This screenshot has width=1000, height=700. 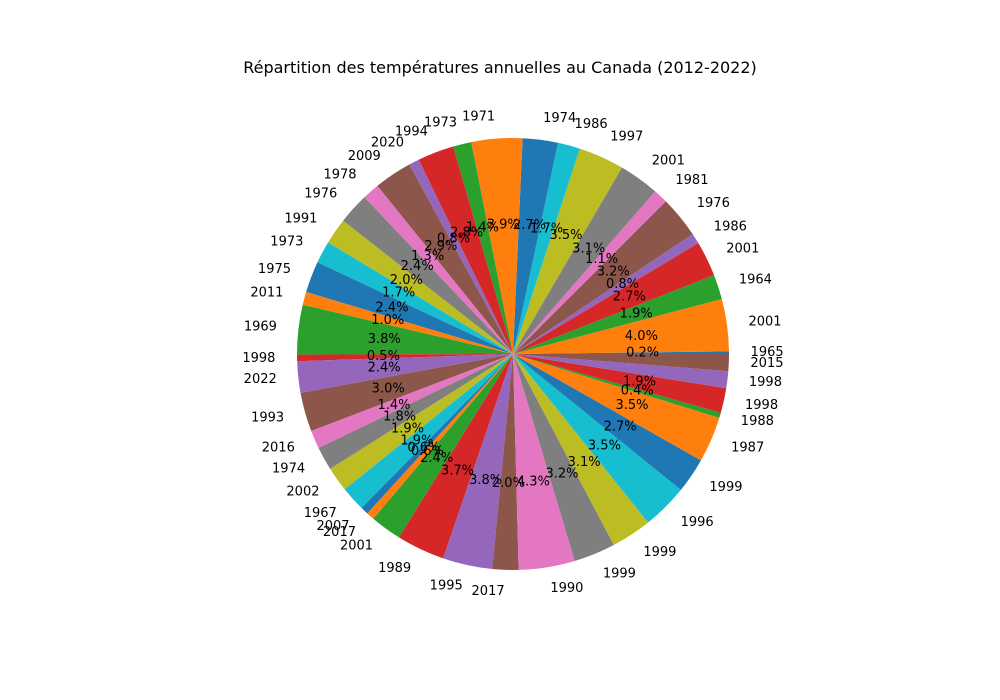 What do you see at coordinates (399, 416) in the screenshot?
I see `slice-percent-label: 1.8%` at bounding box center [399, 416].